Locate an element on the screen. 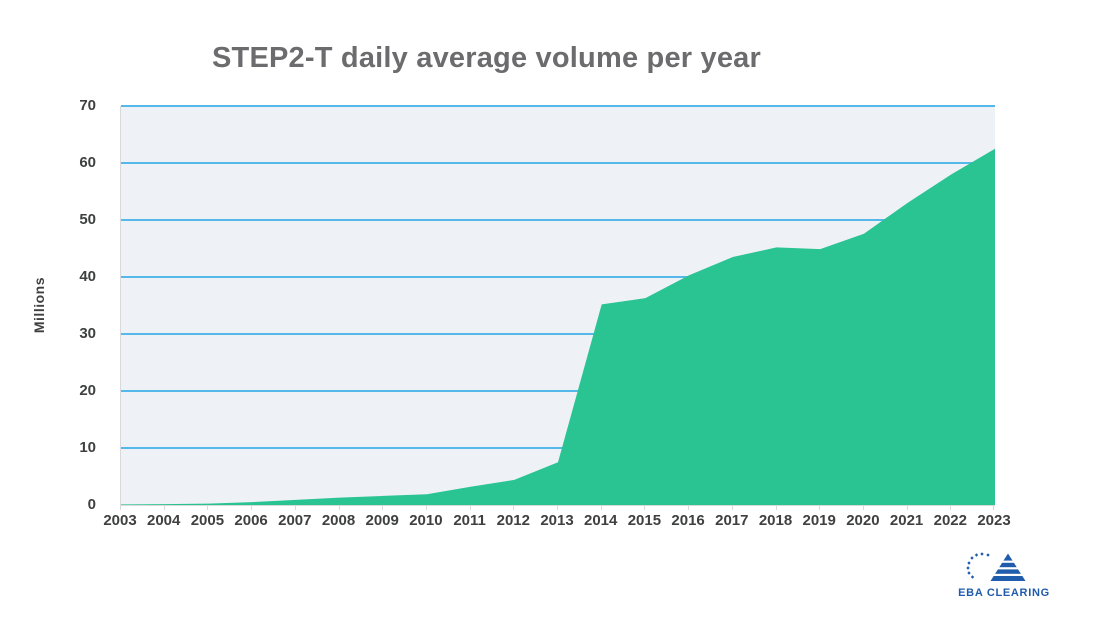 The height and width of the screenshot is (628, 1100). x-tick-label-2019: 2019 is located at coordinates (819, 520).